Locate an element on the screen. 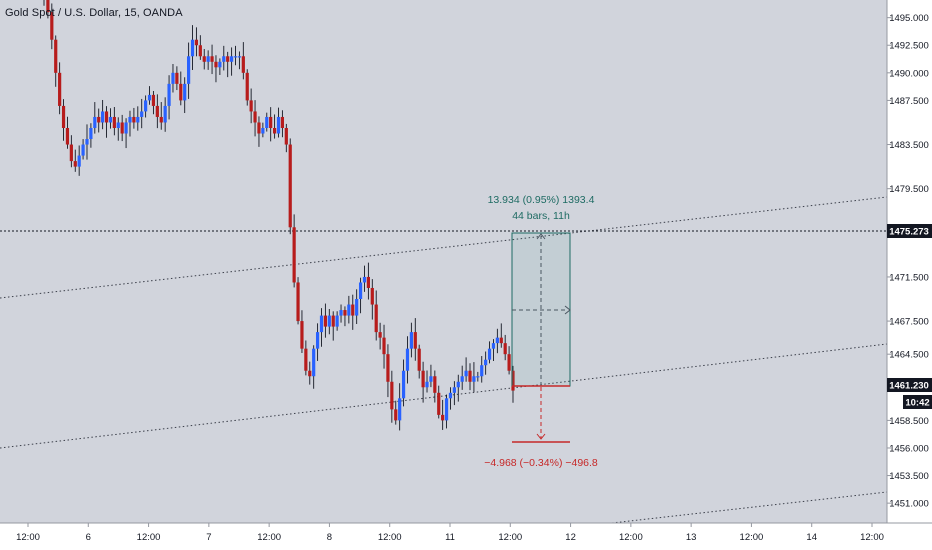 The height and width of the screenshot is (550, 932). projection-arrowhead-down is located at coordinates (541, 436).